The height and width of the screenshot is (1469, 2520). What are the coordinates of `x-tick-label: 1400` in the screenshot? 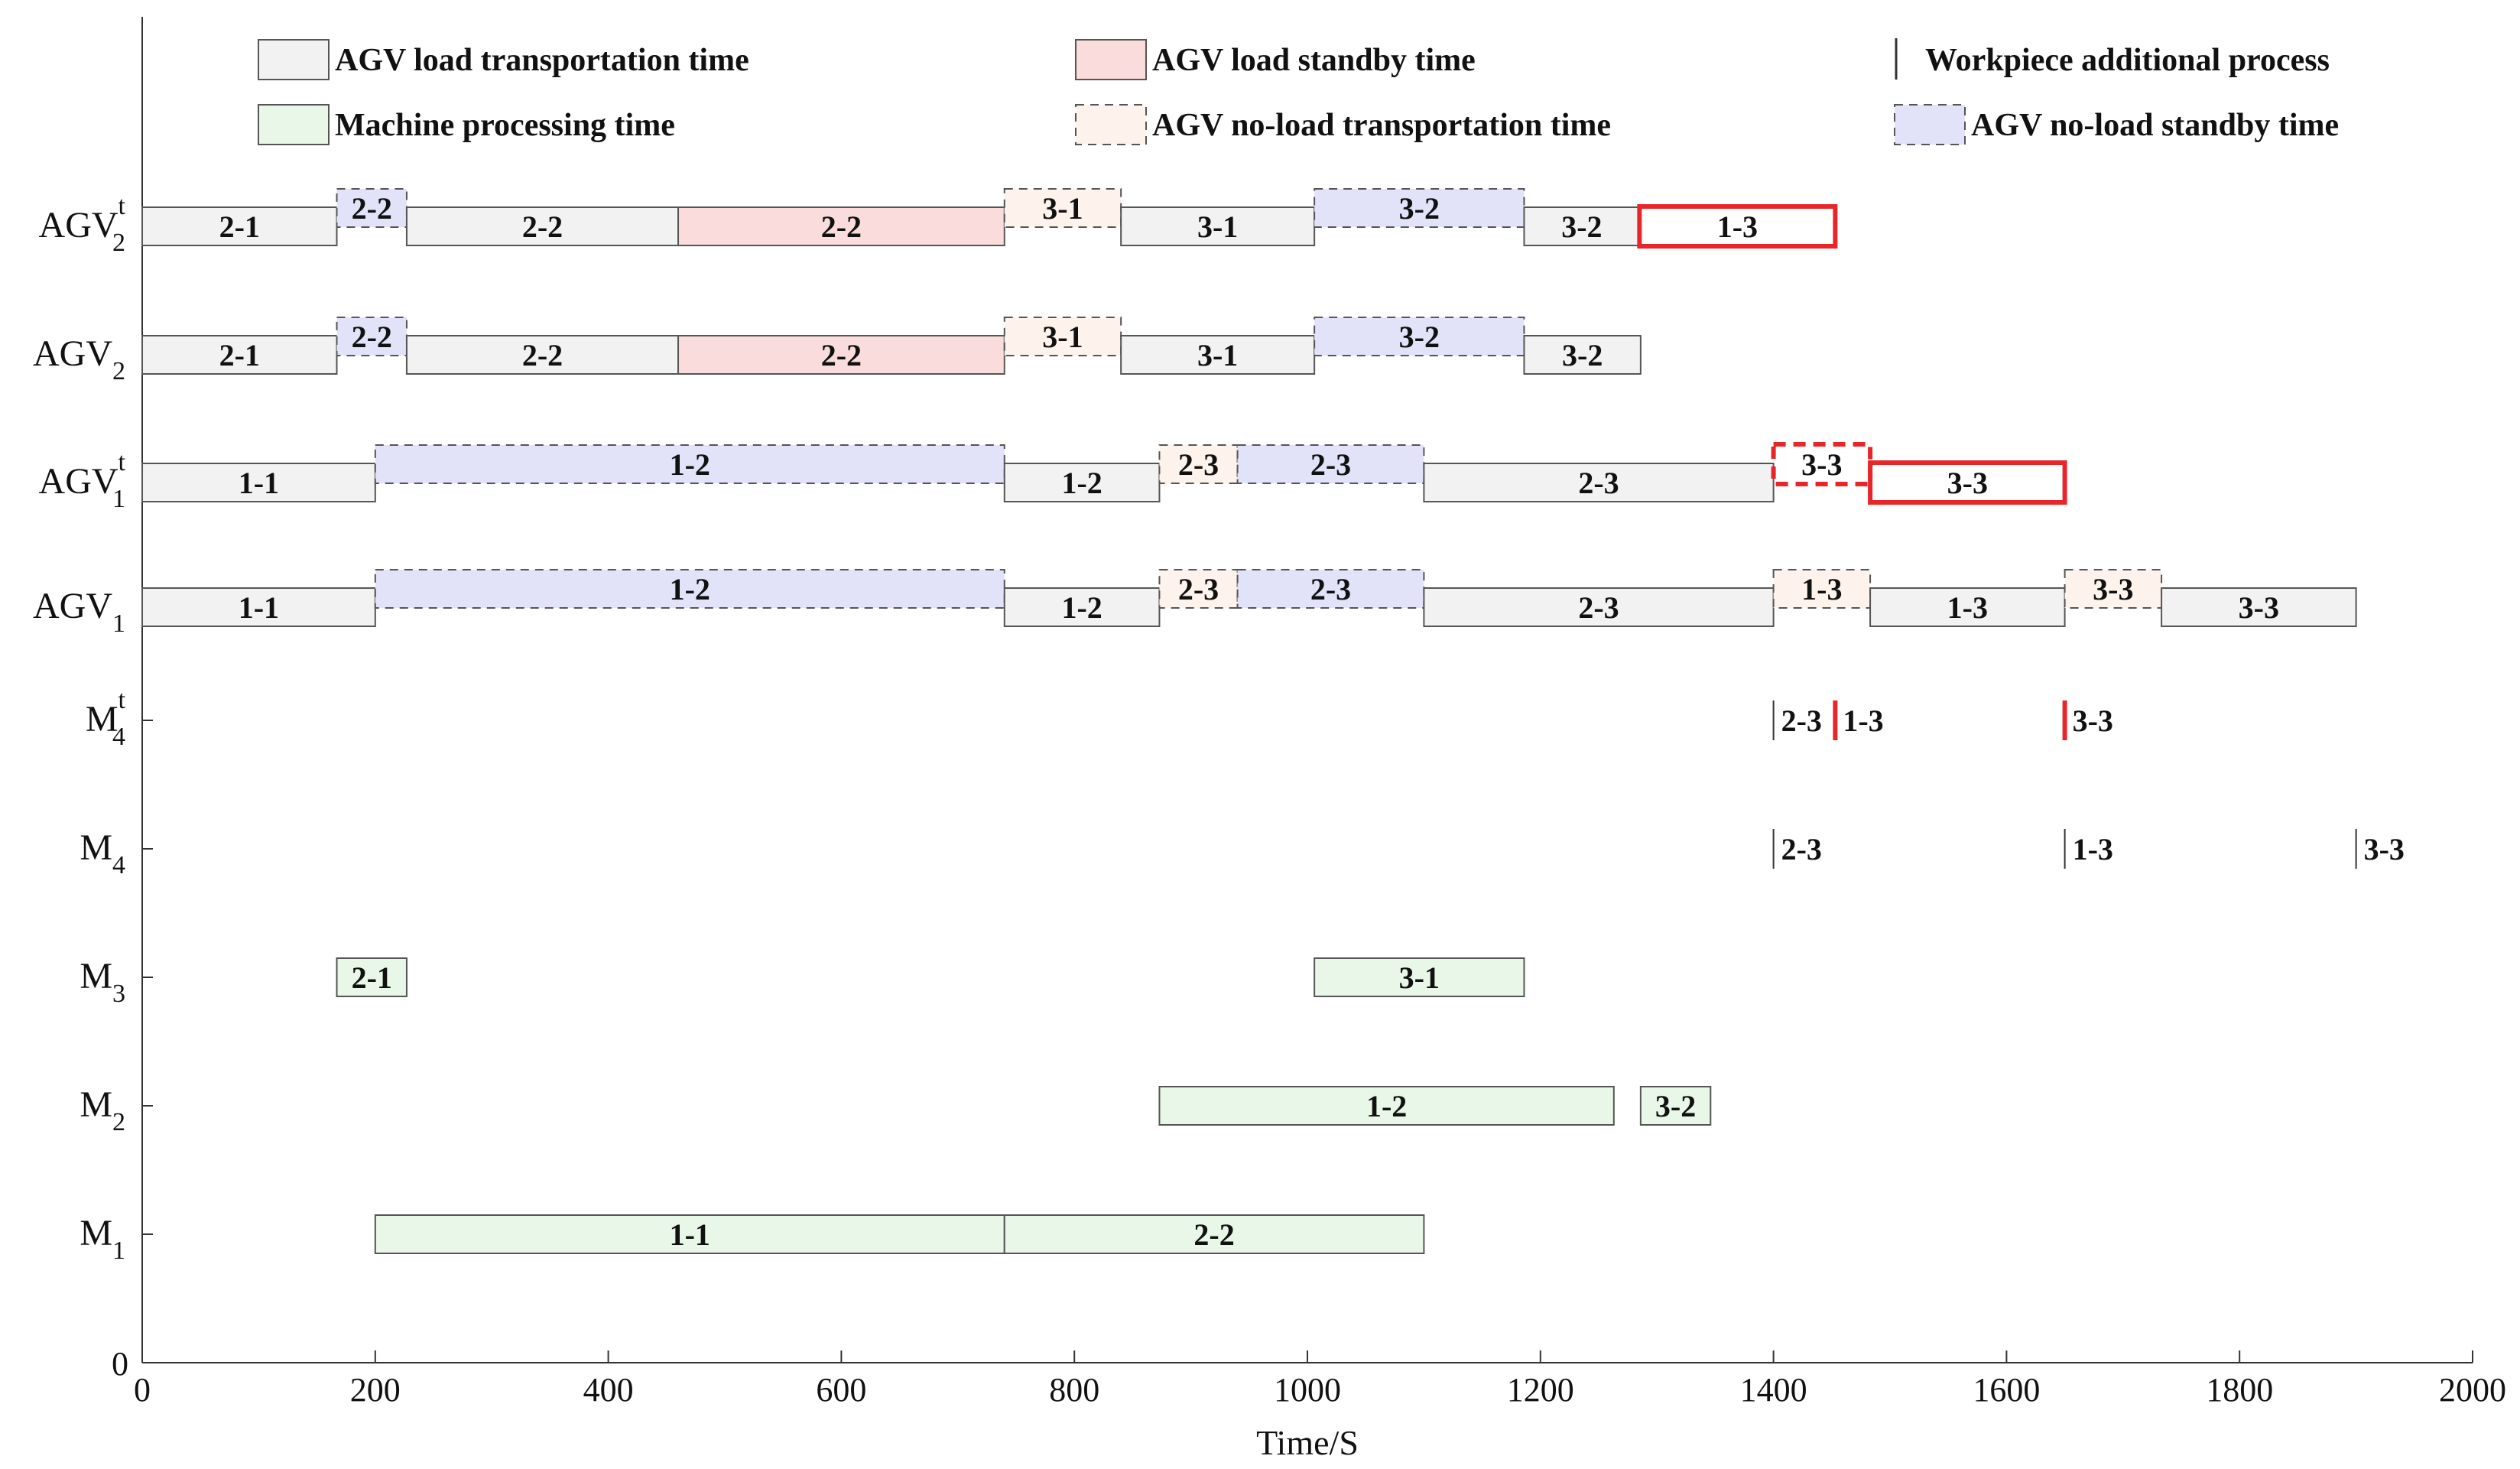 It's located at (1773, 1390).